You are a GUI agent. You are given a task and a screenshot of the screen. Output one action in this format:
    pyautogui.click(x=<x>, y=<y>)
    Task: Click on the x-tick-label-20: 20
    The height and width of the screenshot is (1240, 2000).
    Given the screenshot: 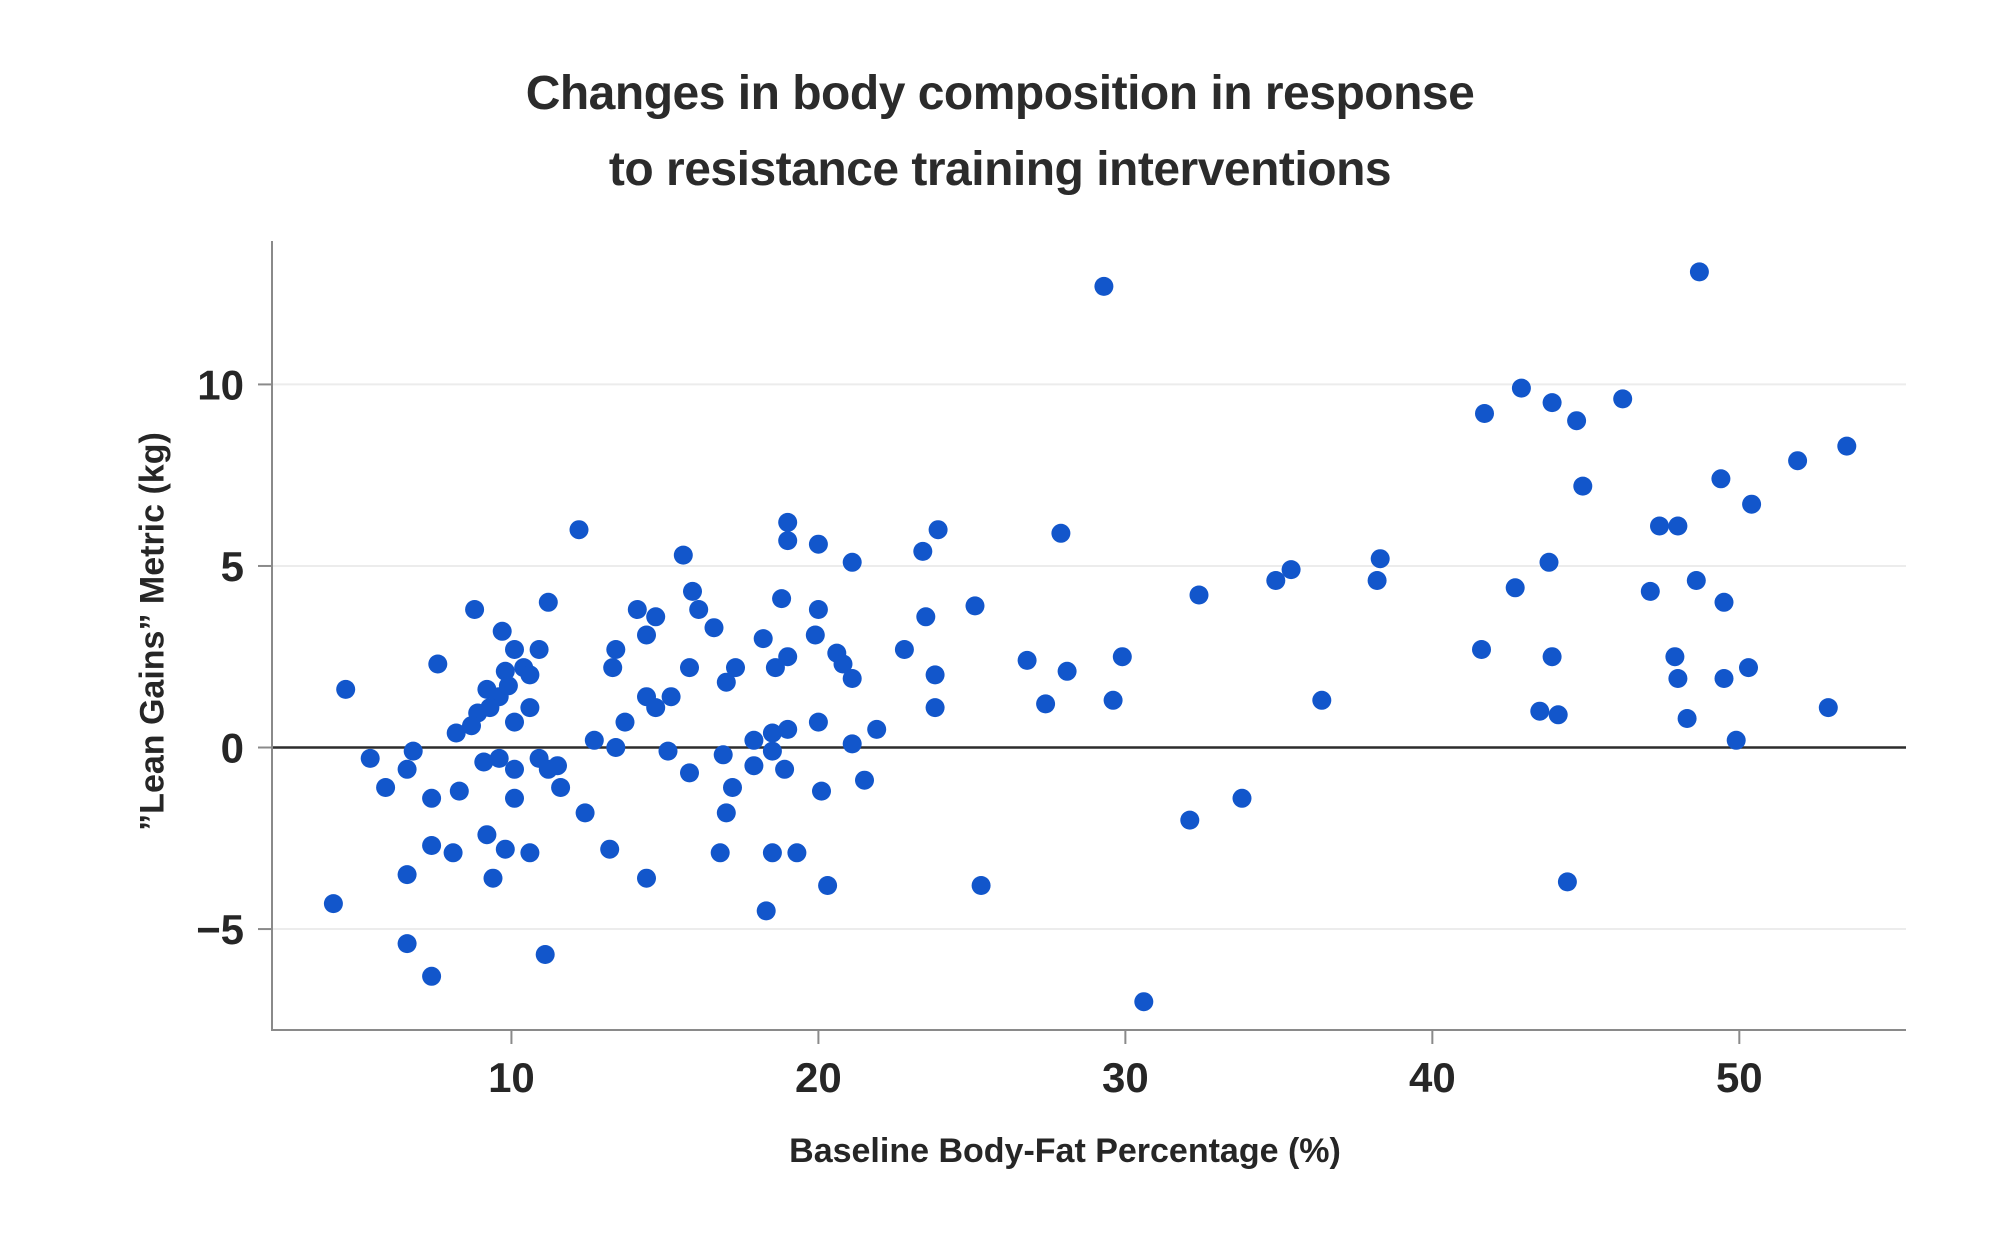 What is the action you would take?
    pyautogui.click(x=818, y=1077)
    